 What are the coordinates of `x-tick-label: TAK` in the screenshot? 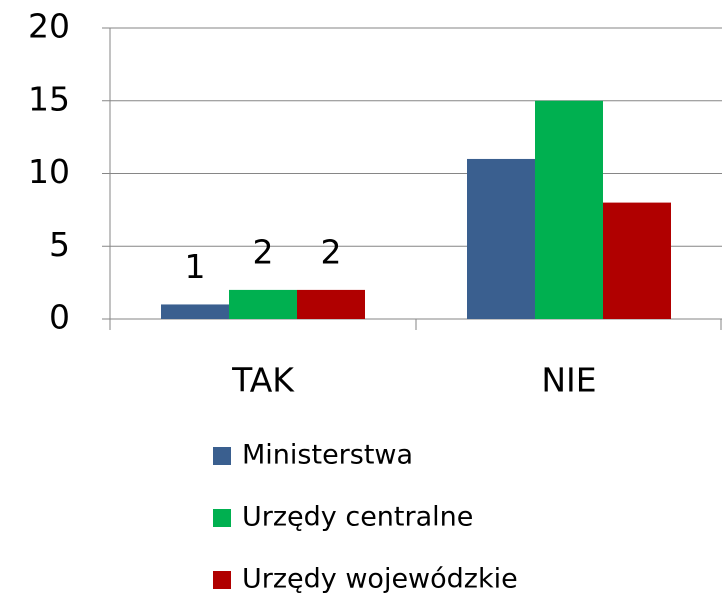 It's located at (263, 380).